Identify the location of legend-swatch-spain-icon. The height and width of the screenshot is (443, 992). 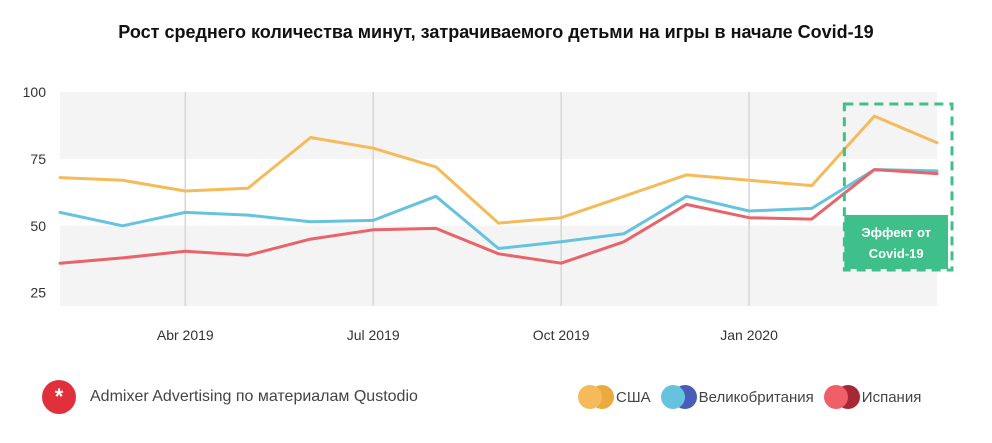
(841, 397).